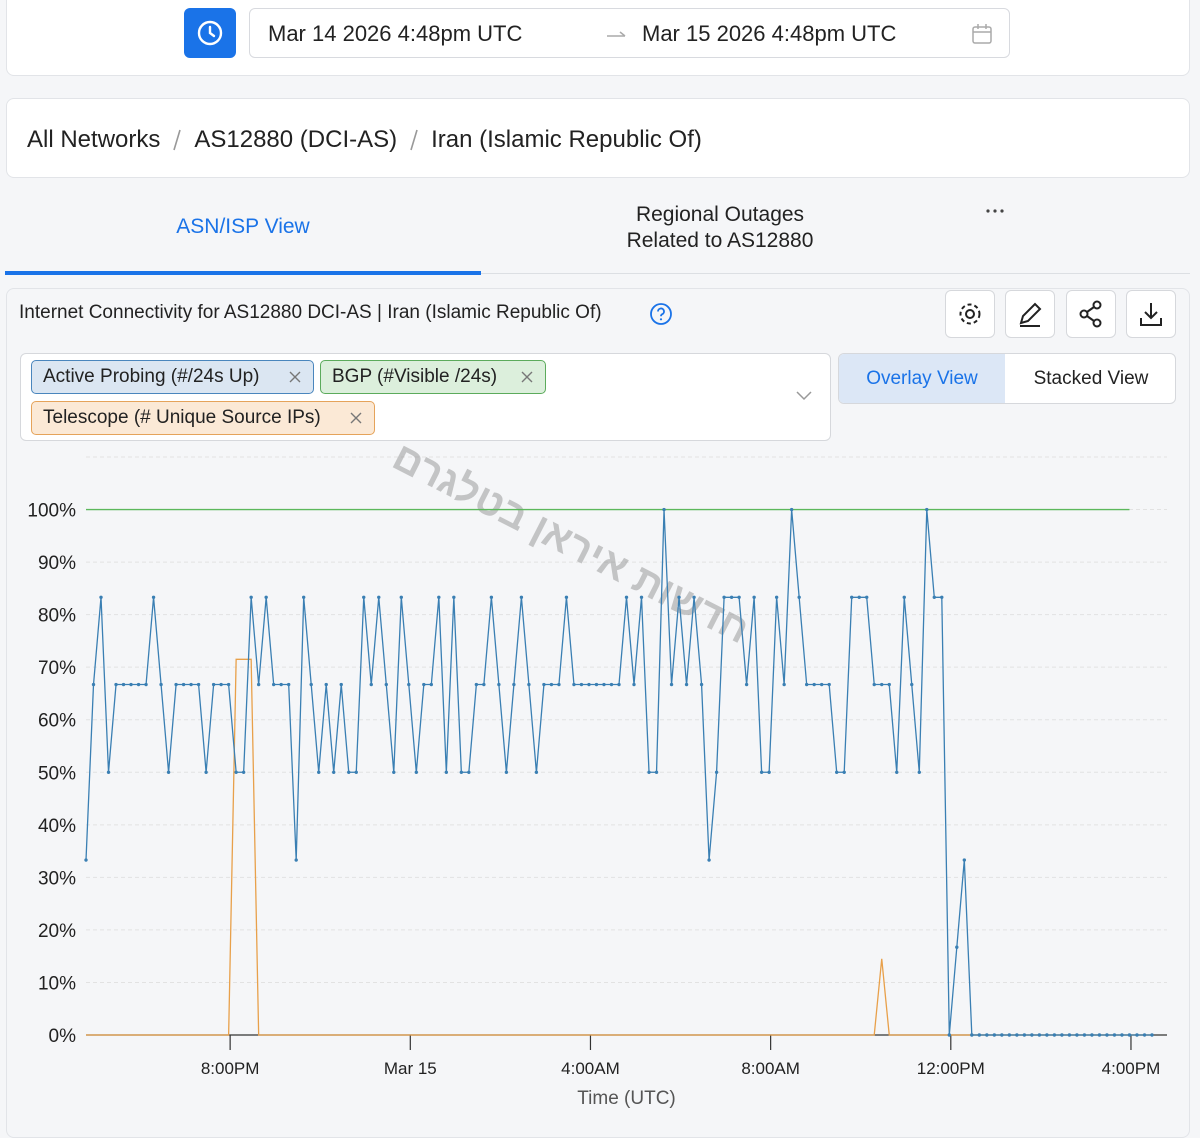 Image resolution: width=1200 pixels, height=1138 pixels. What do you see at coordinates (57, 931) in the screenshot?
I see `y-tick-label: 20%` at bounding box center [57, 931].